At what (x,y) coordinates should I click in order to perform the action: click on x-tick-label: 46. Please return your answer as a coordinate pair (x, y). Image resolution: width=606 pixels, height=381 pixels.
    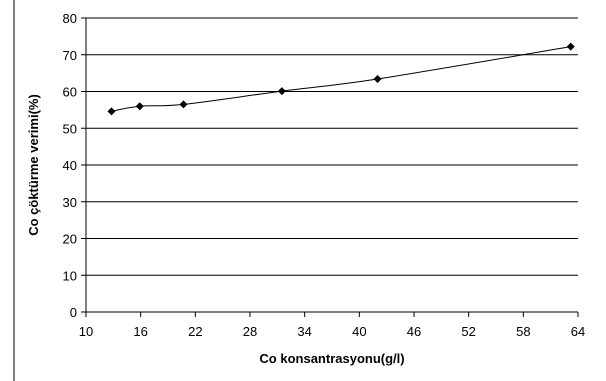
    Looking at the image, I should click on (414, 331).